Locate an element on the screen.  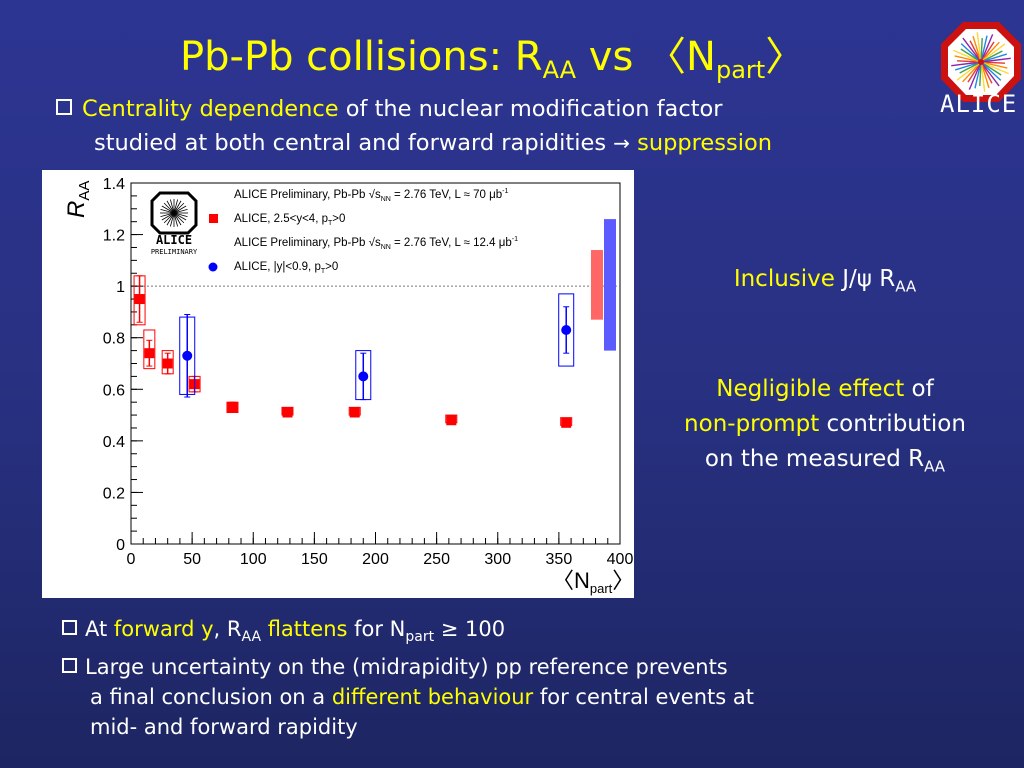
y-tick-label: 1 is located at coordinates (120, 287).